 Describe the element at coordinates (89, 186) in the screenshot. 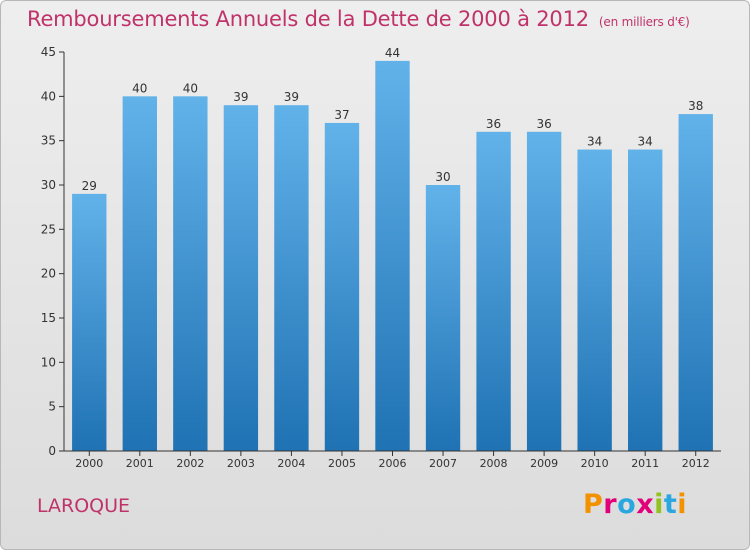

I see `data-label-2000: 29` at that location.